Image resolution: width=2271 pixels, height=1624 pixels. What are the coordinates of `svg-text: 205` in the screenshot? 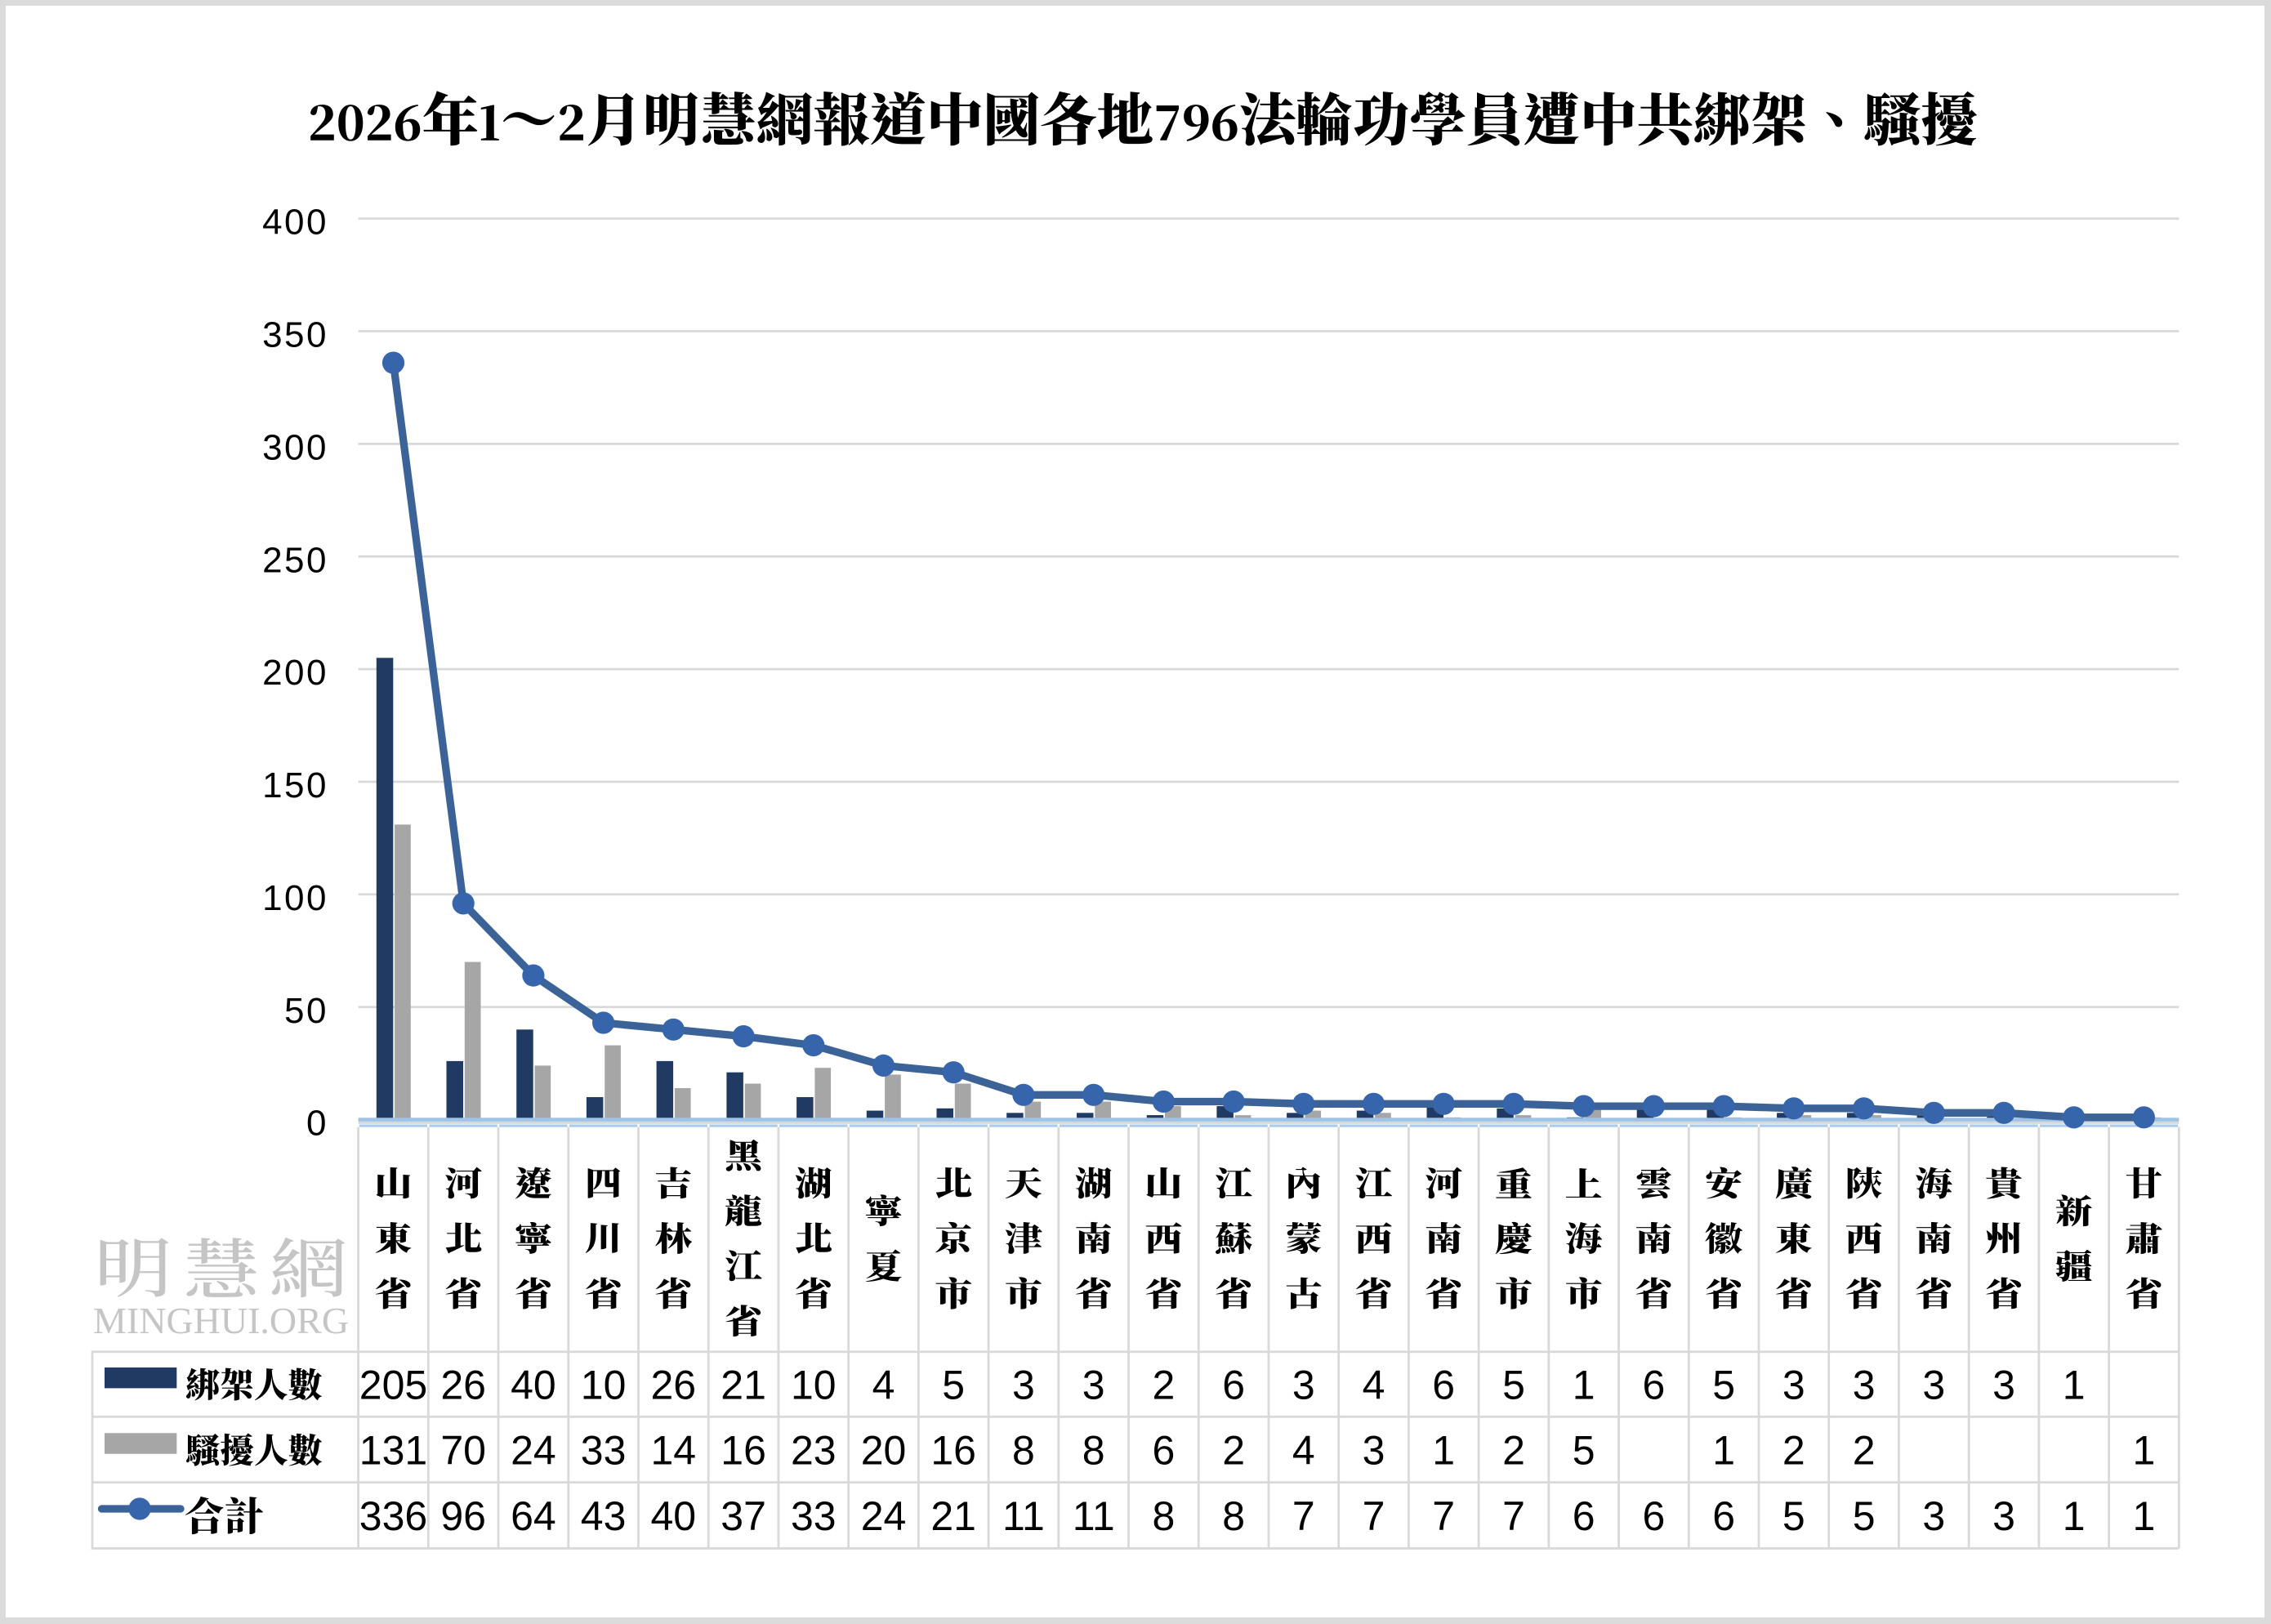 It's located at (393, 1385).